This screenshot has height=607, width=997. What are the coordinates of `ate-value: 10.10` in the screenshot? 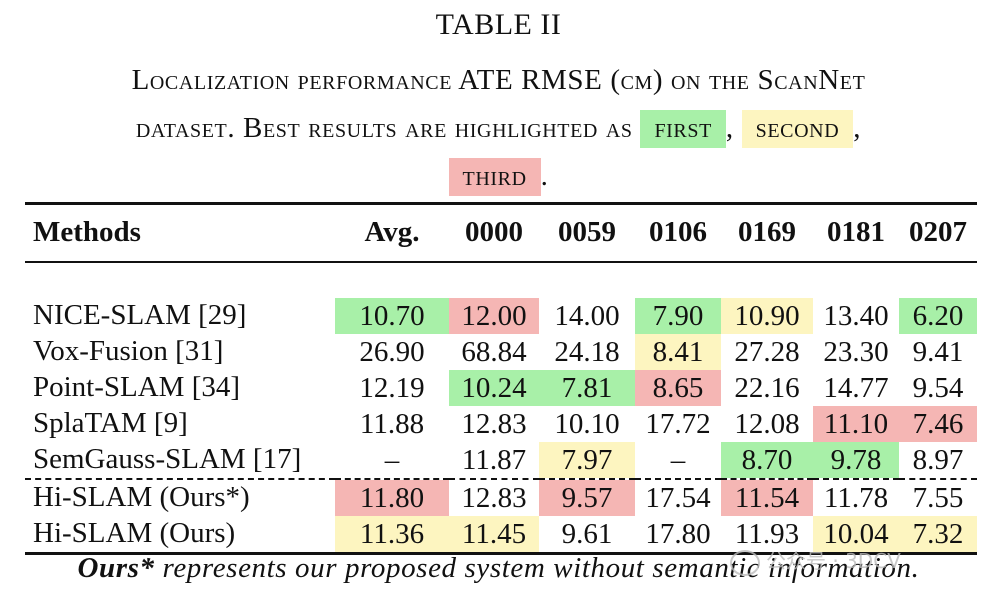 It's located at (587, 423).